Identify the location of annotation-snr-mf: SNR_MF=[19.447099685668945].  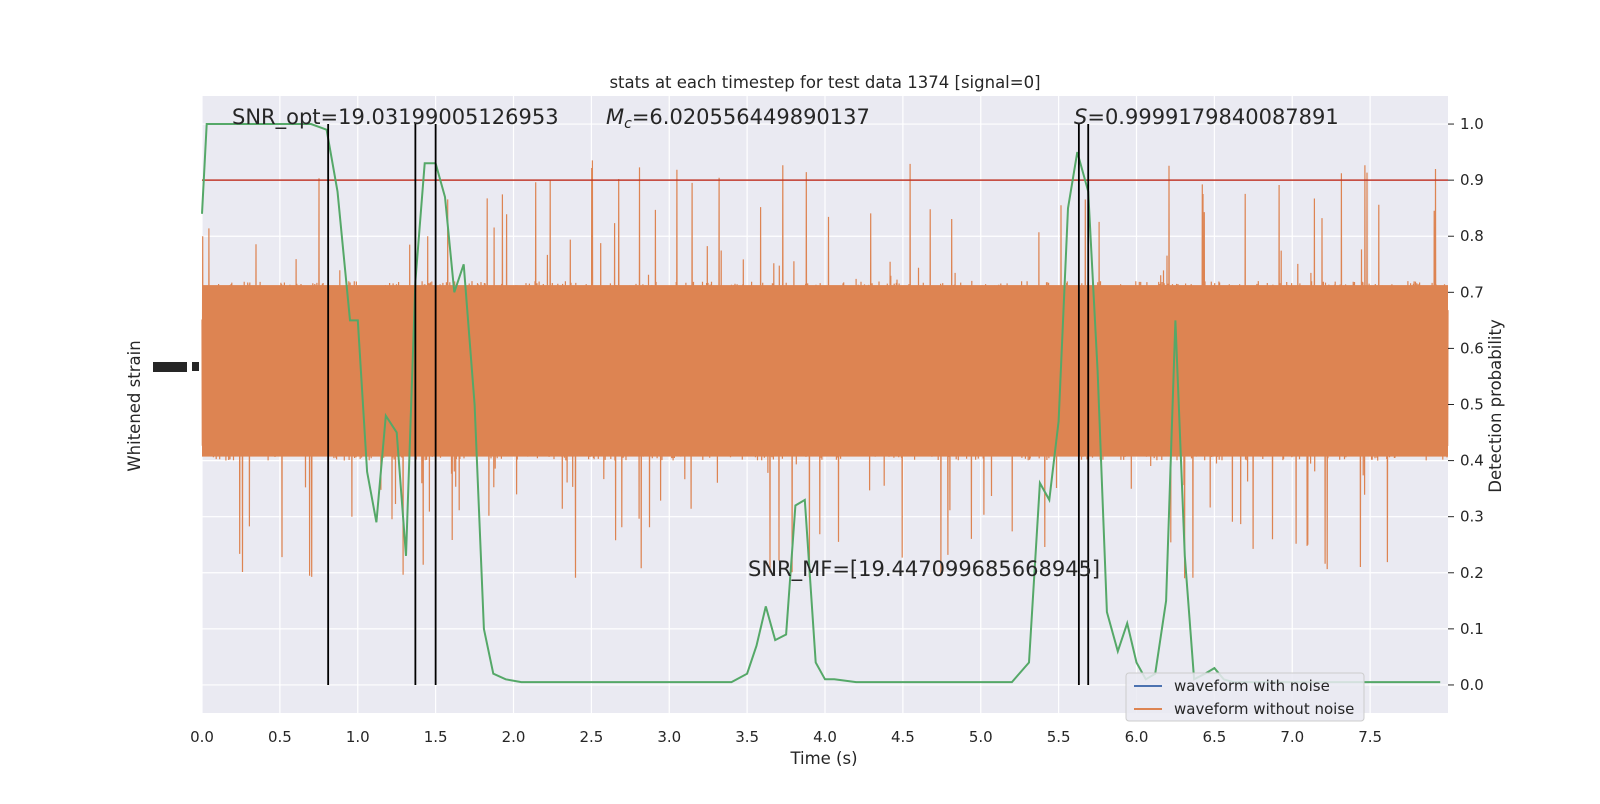
(924, 569).